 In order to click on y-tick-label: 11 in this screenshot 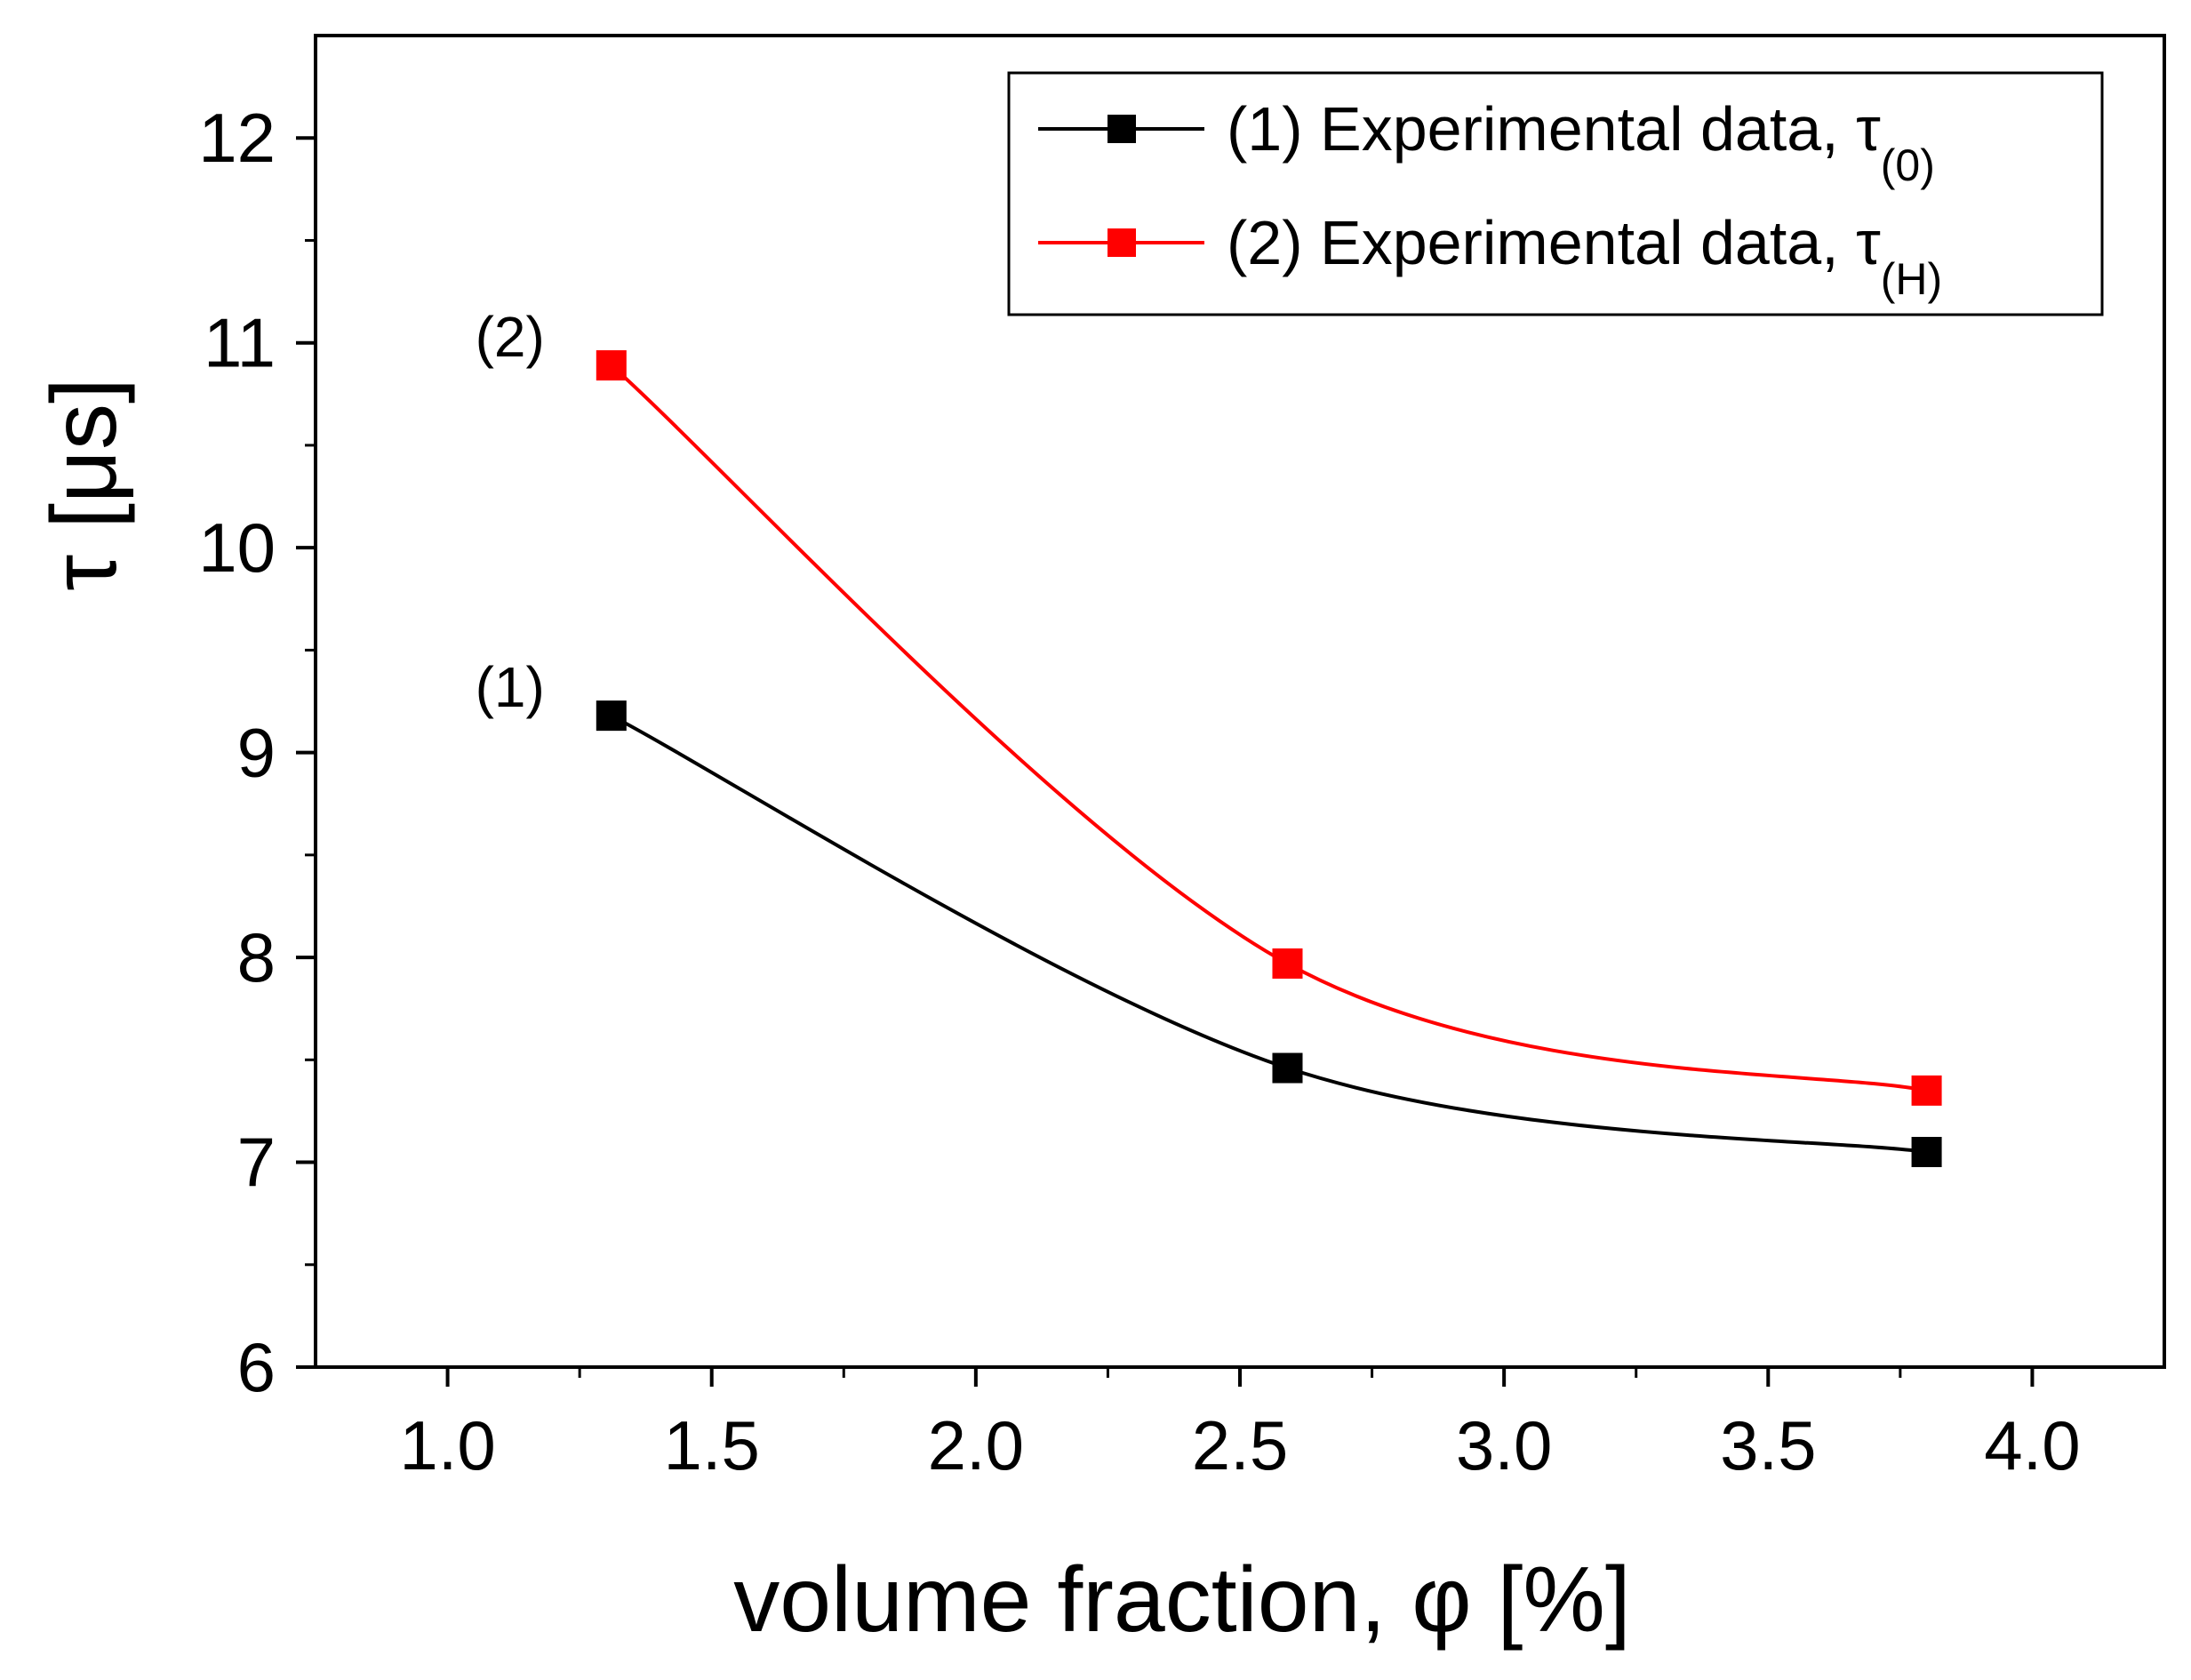, I will do `click(240, 343)`.